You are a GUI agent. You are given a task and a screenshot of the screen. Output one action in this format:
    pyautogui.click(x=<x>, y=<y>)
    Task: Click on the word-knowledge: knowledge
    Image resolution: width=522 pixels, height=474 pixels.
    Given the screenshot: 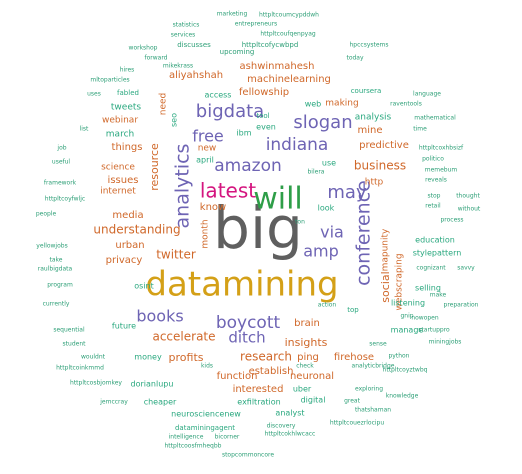 What is the action you would take?
    pyautogui.click(x=402, y=396)
    